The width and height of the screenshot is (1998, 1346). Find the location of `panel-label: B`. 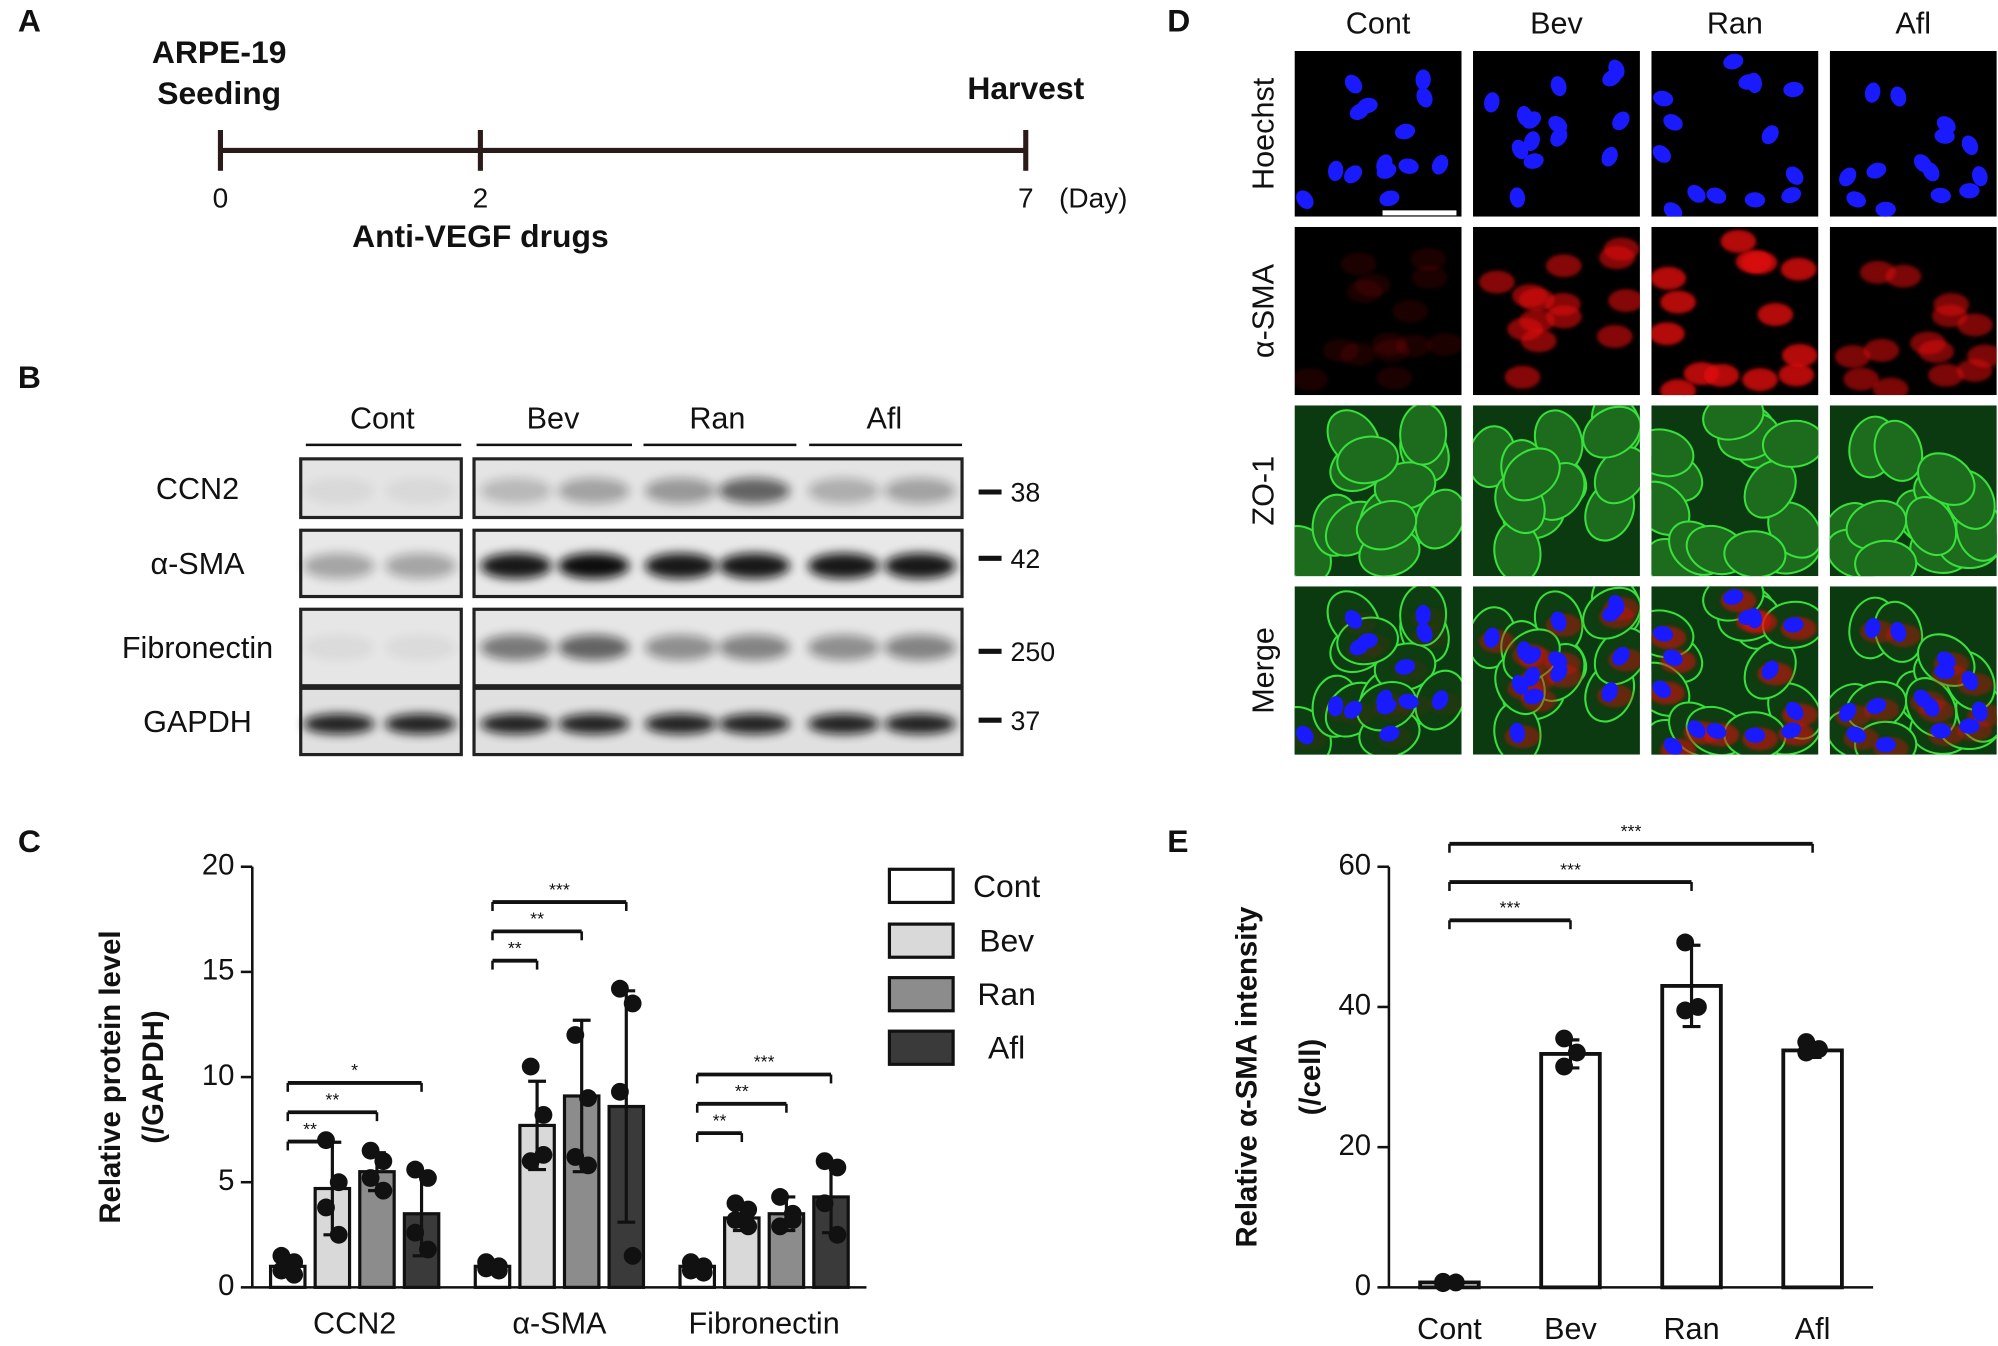

panel-label: B is located at coordinates (29, 377).